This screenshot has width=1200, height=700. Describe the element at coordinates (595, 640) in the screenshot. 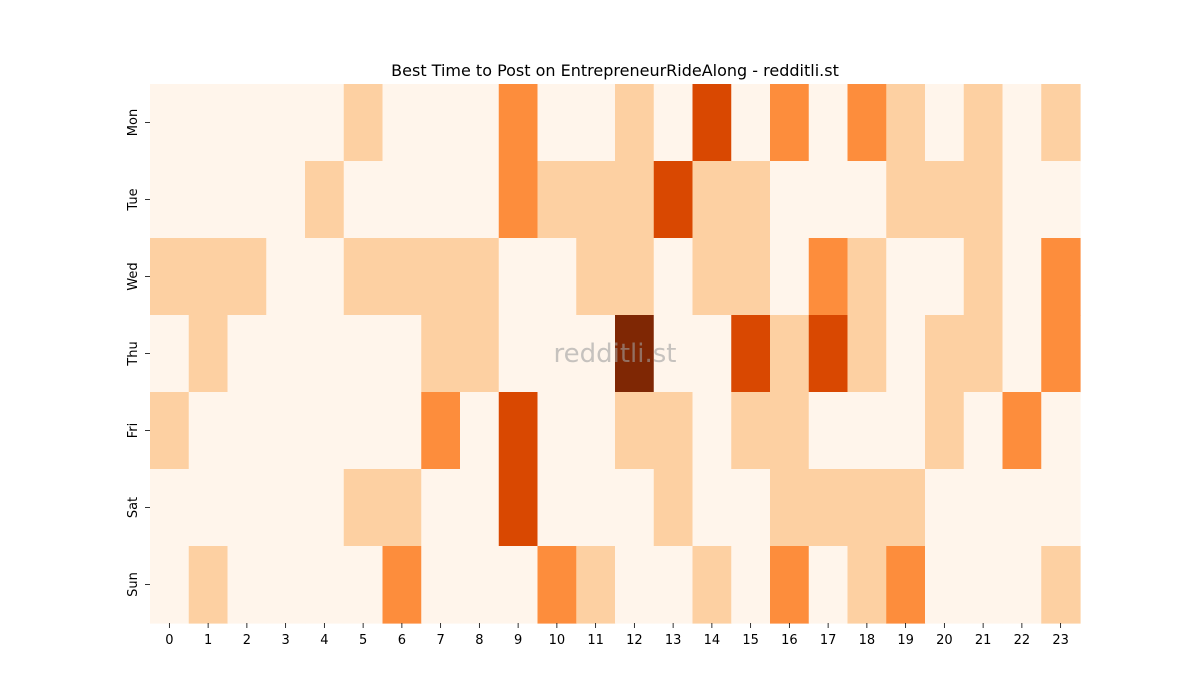

I see `x-tick-label: 11` at that location.